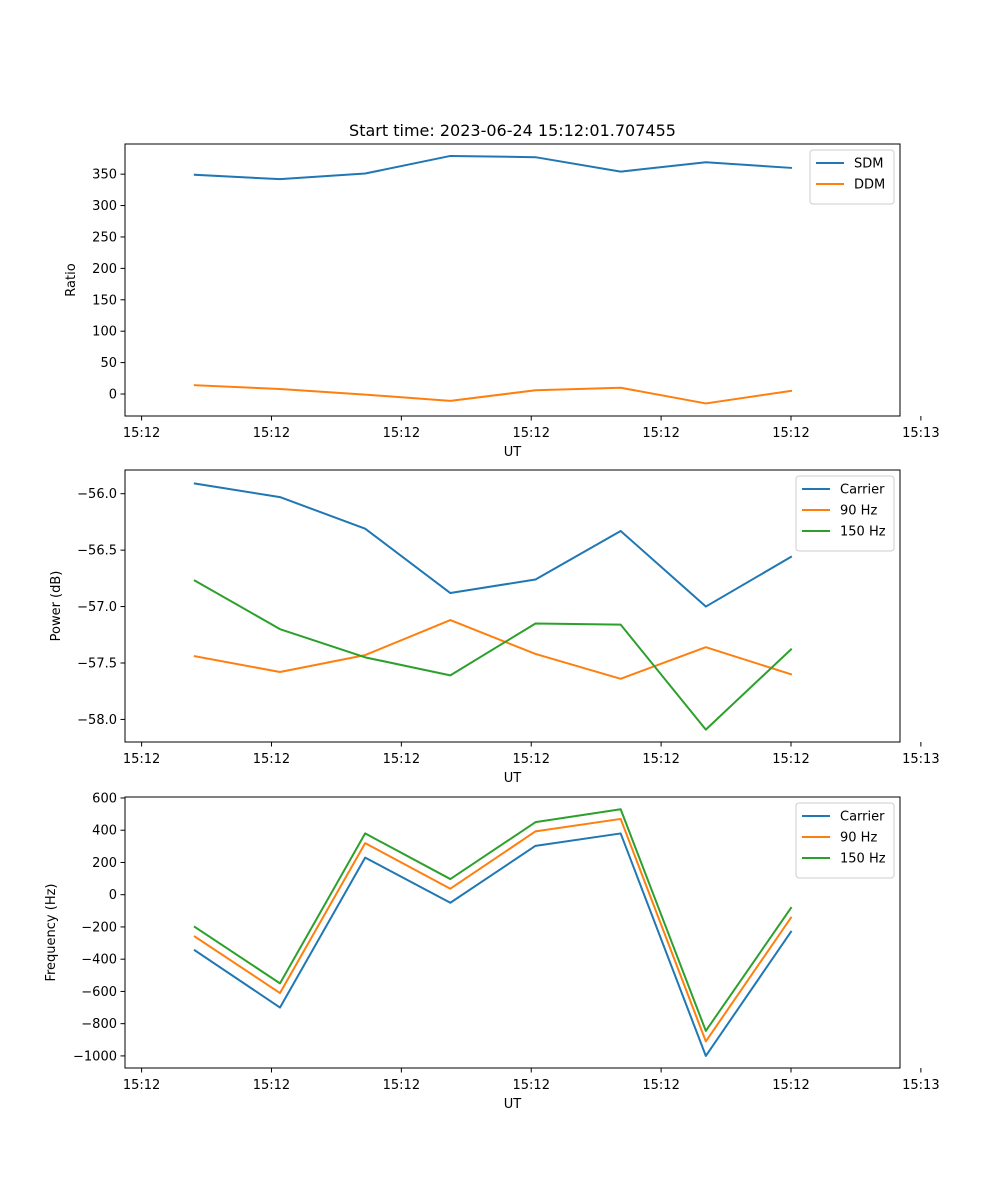 This screenshot has width=1000, height=1200. I want to click on panel-2-x-axis-label: UT, so click(513, 778).